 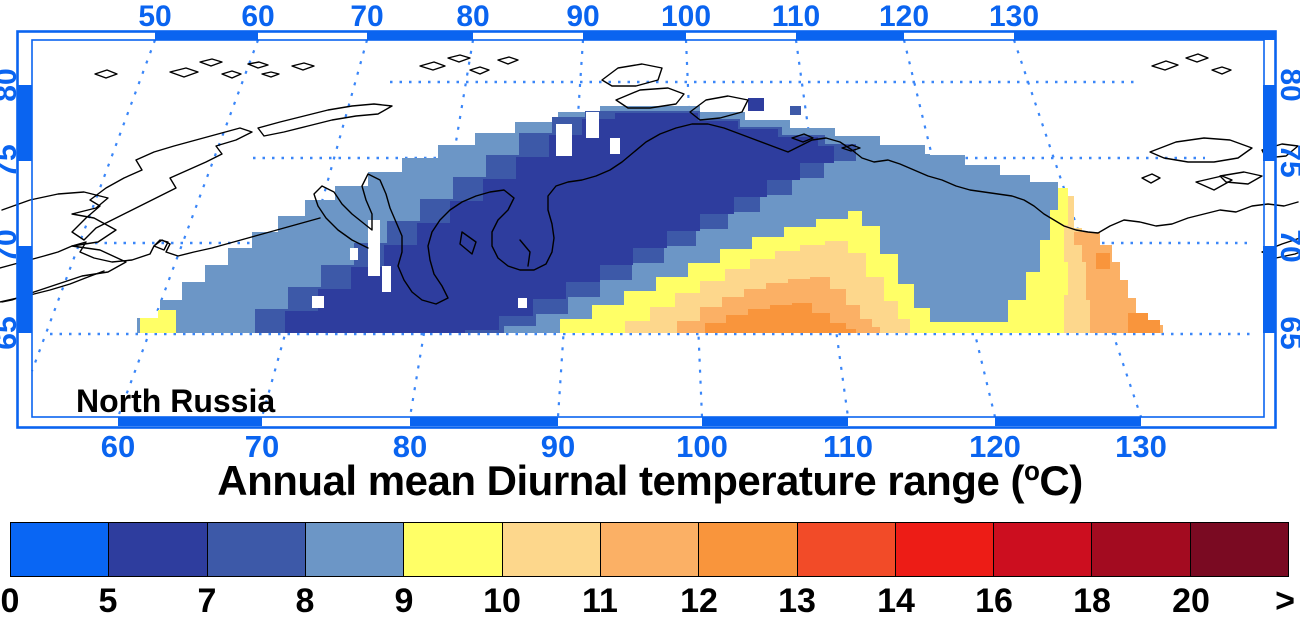 I want to click on colorbar-tick-label: 18, so click(x=1092, y=601).